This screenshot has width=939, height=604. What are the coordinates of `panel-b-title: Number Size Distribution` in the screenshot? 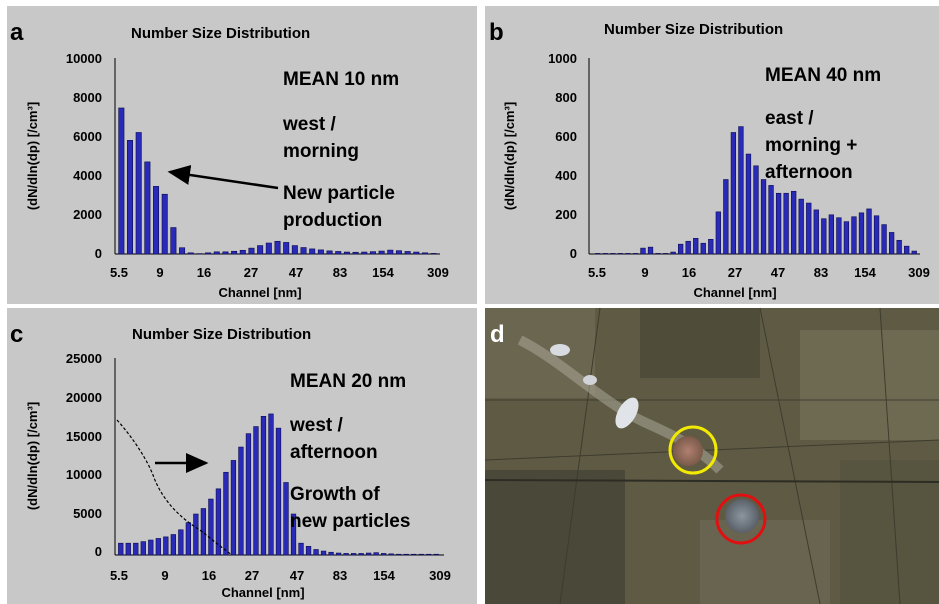 It's located at (693, 29).